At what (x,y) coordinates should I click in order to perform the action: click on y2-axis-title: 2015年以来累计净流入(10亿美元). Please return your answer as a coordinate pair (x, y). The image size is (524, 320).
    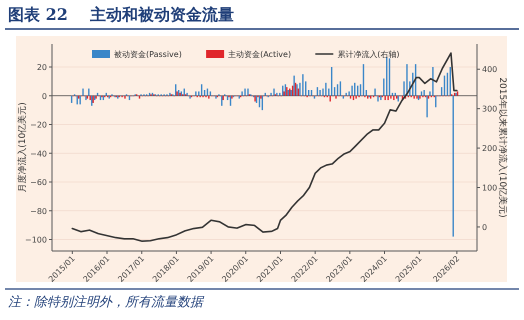
    Looking at the image, I should click on (502, 147).